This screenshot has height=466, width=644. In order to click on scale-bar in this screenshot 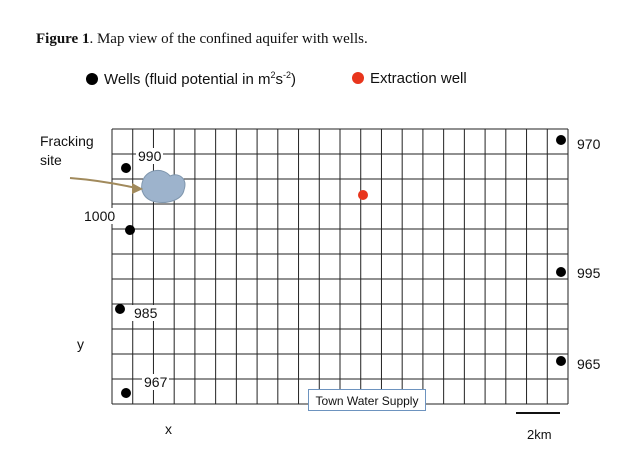, I will do `click(538, 413)`.